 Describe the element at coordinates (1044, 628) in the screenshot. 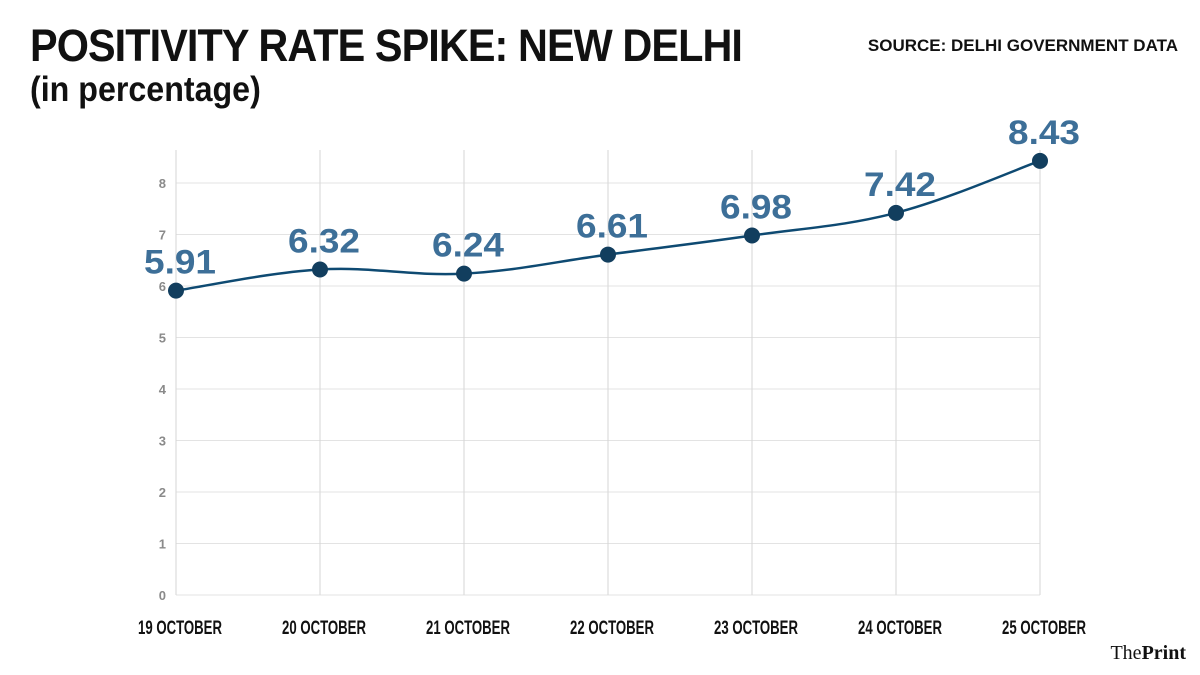

I see `x-tick-label: 25 OCTOBER` at that location.